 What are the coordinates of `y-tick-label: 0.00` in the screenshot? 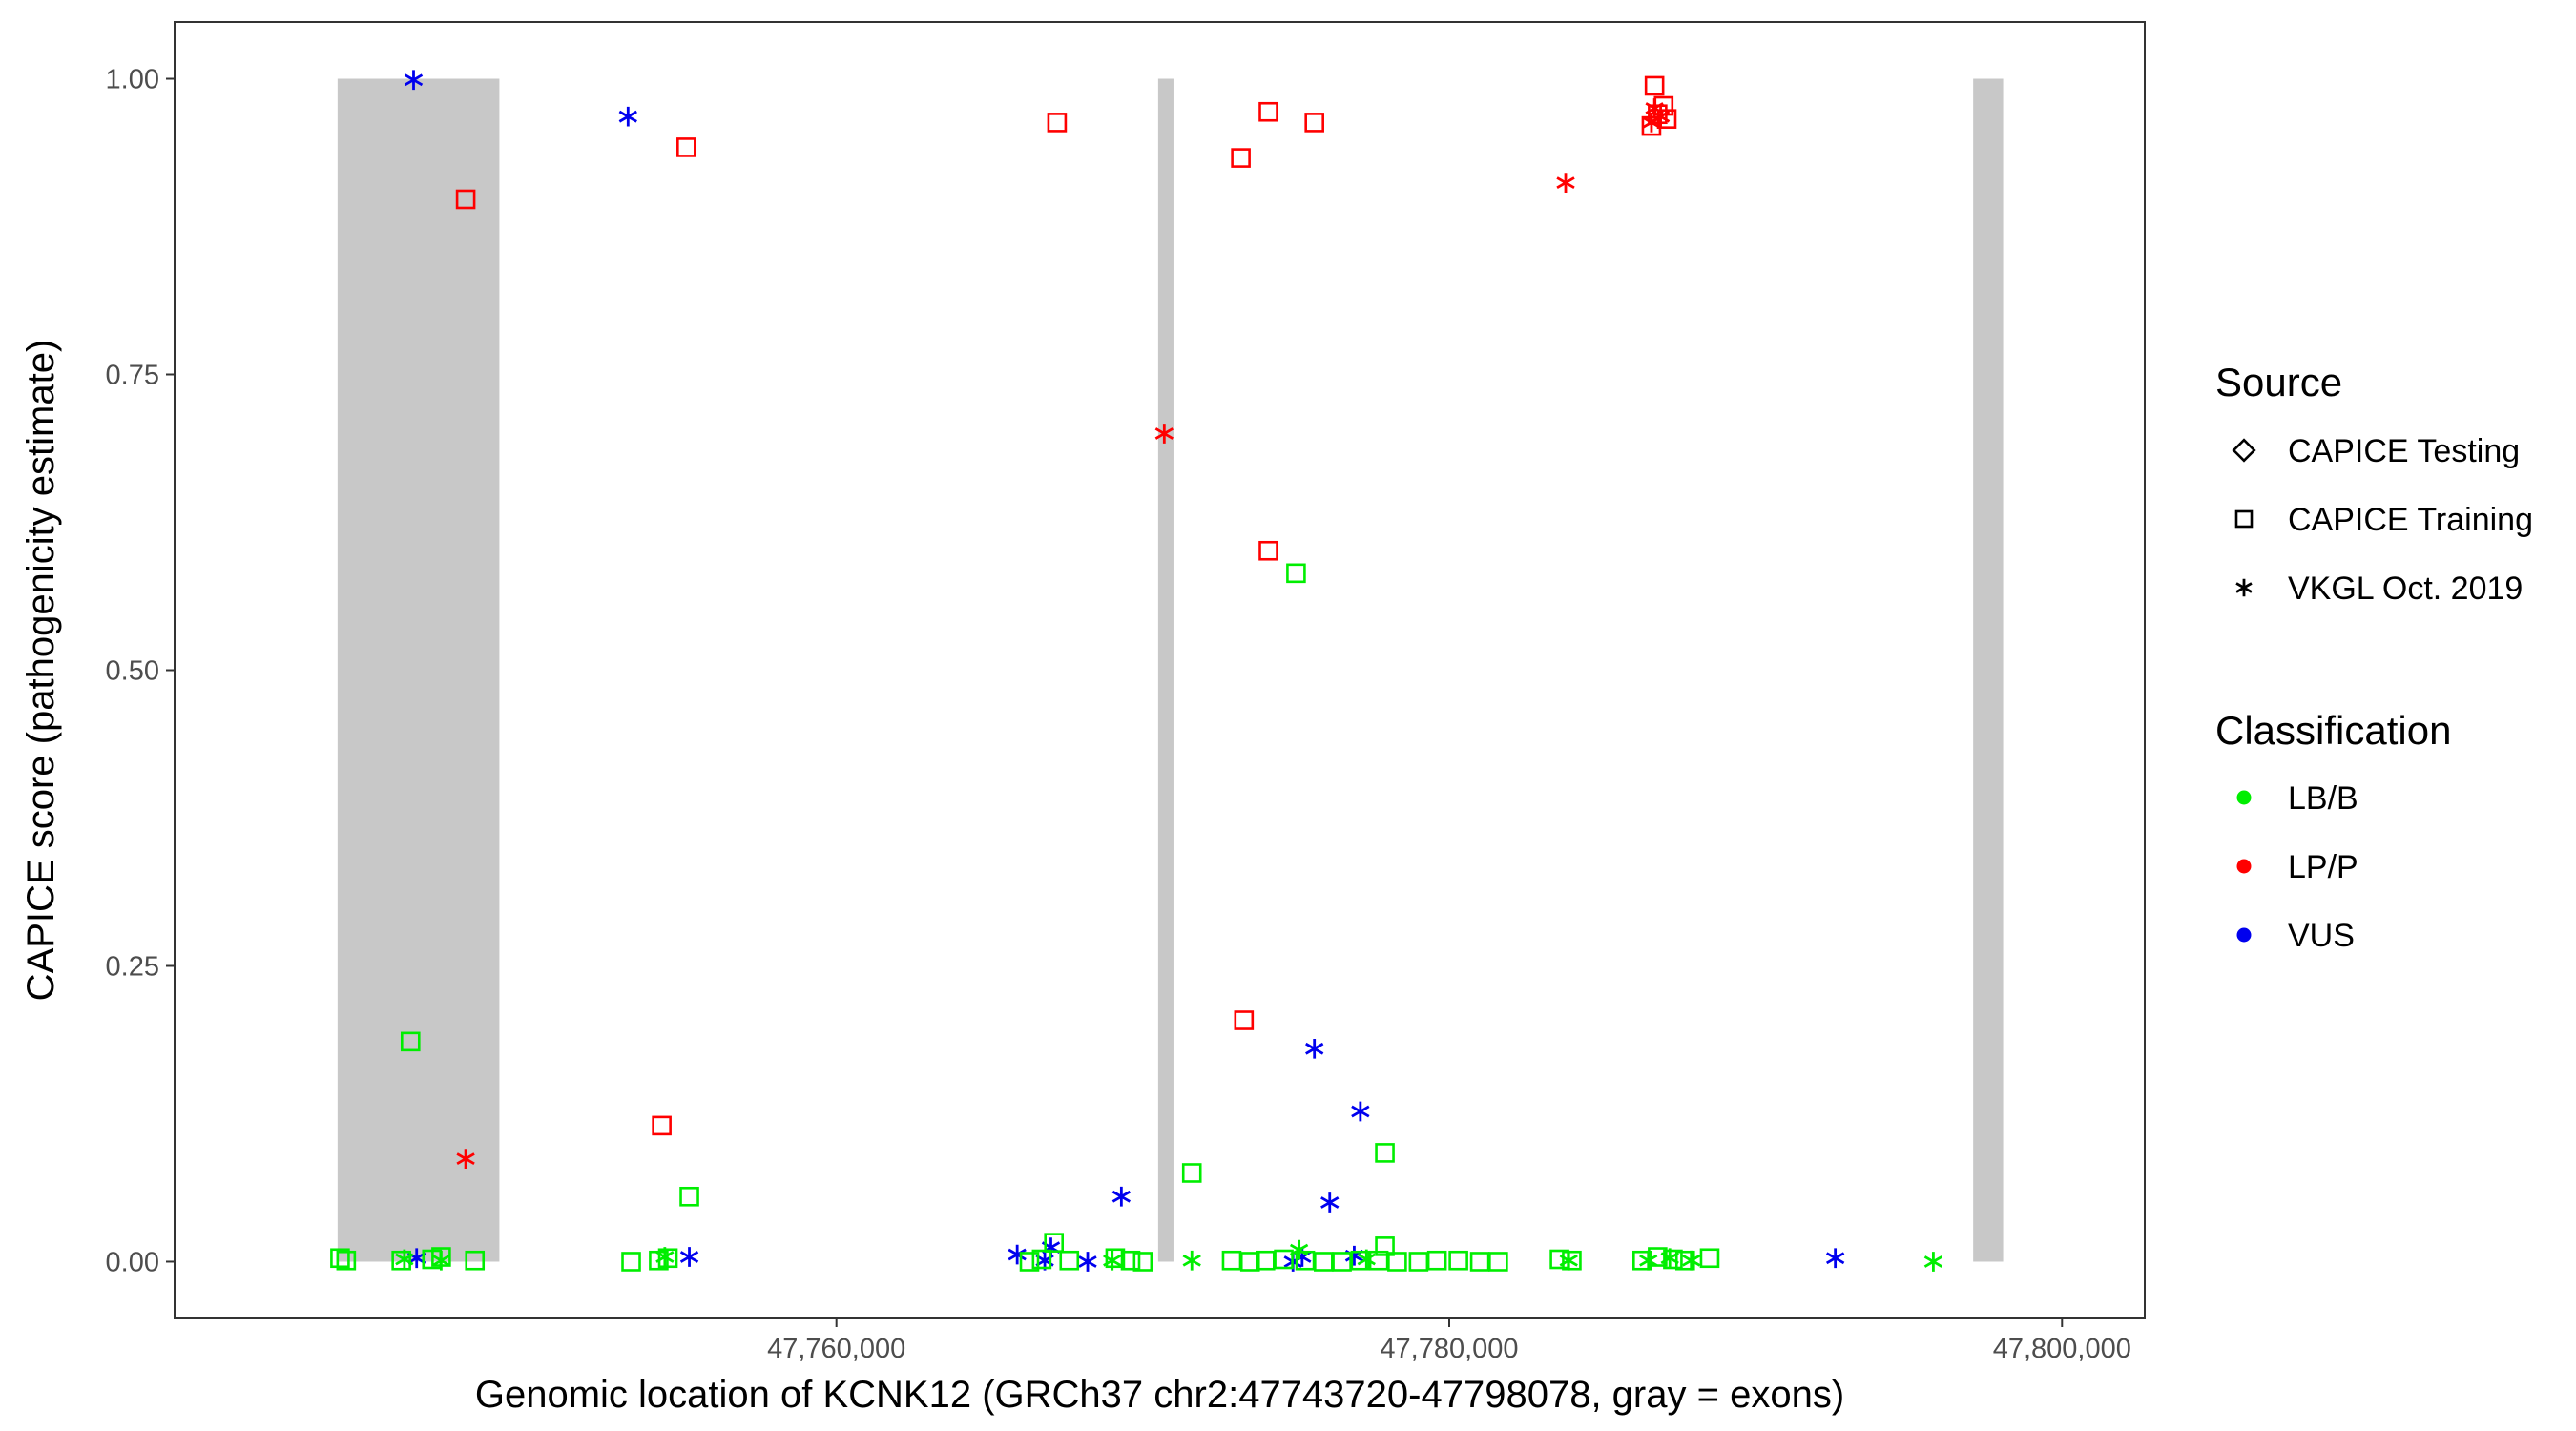 It's located at (132, 1262).